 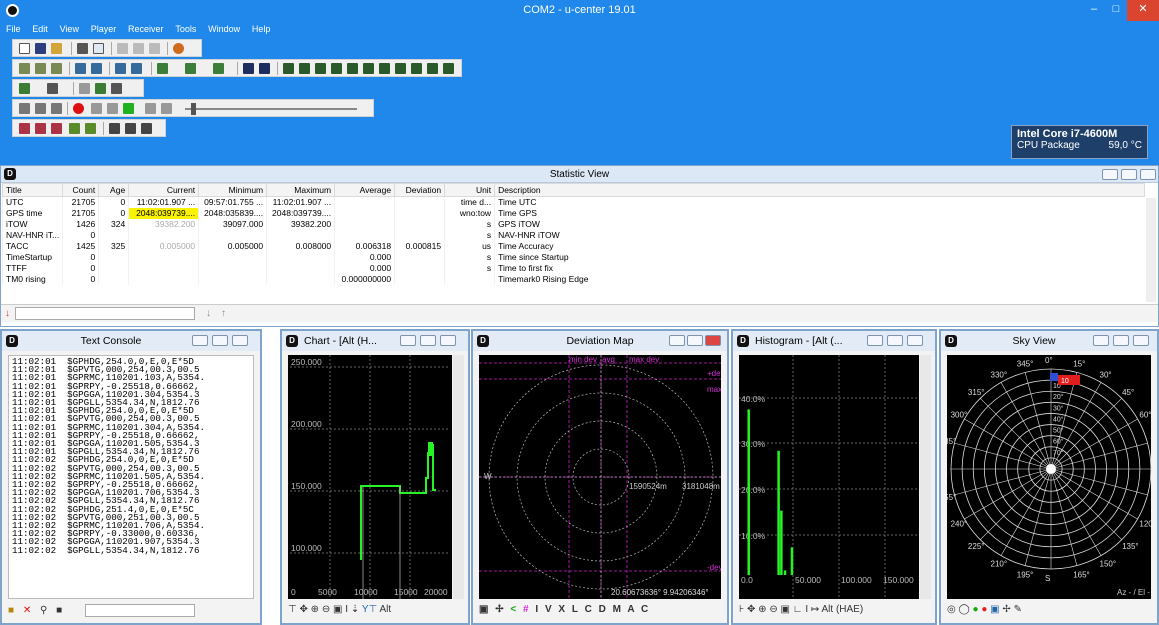 What do you see at coordinates (369, 609) in the screenshot?
I see `chart-axis-icon: Y⊤` at bounding box center [369, 609].